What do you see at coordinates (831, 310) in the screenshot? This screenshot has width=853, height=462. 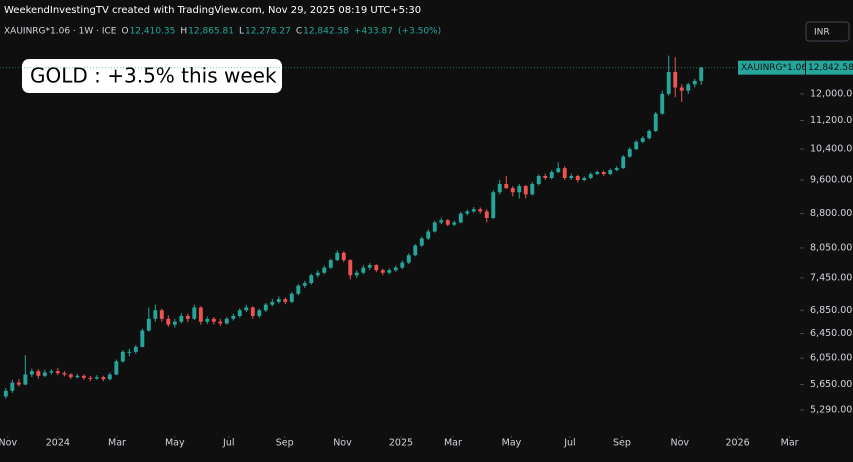 I see `y-tick-label: 6,850.00` at bounding box center [831, 310].